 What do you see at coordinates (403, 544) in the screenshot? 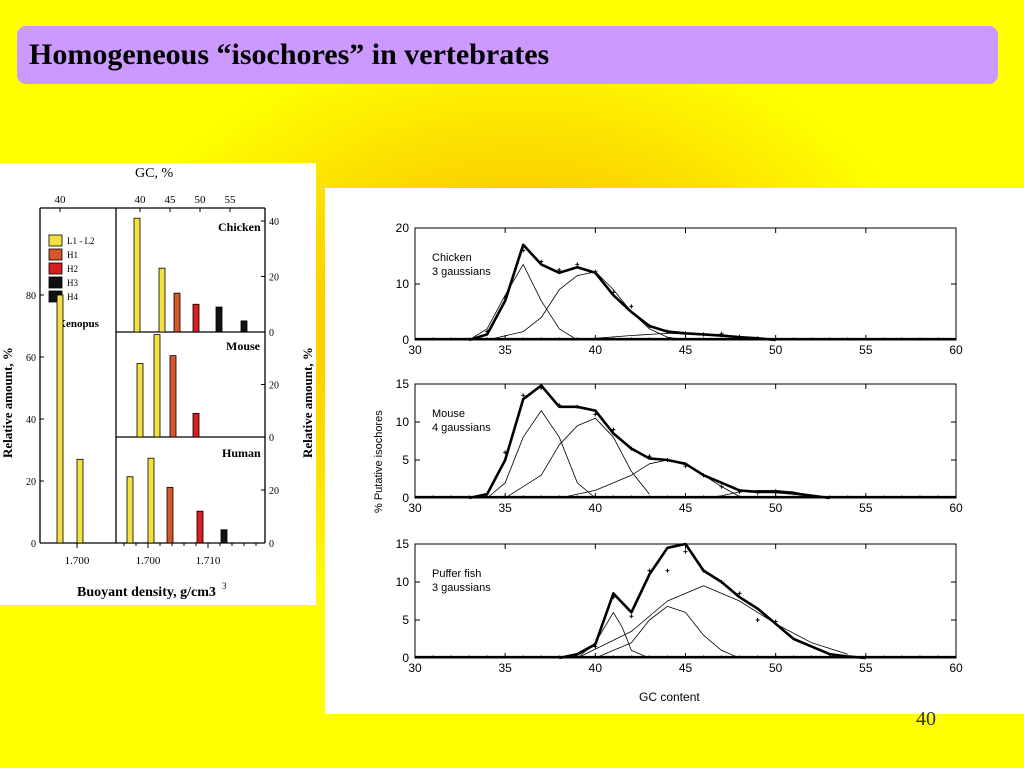
I see `y-tick-label: 15` at bounding box center [403, 544].